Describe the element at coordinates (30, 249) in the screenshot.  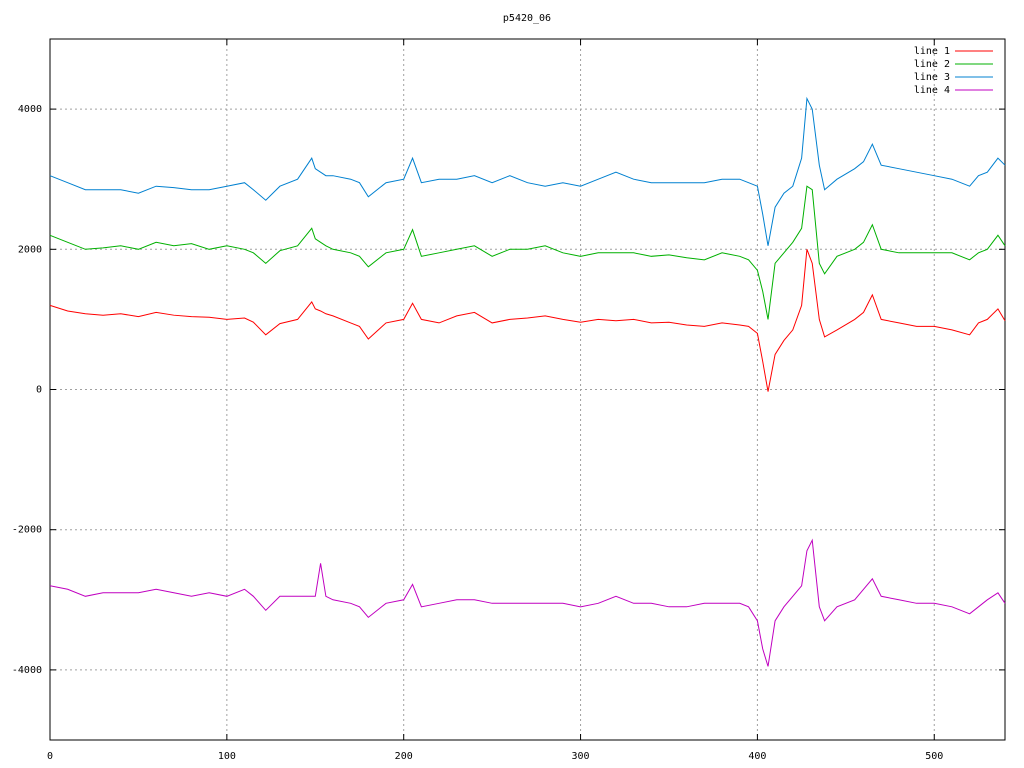
I see `y-tick-label: 2000` at that location.